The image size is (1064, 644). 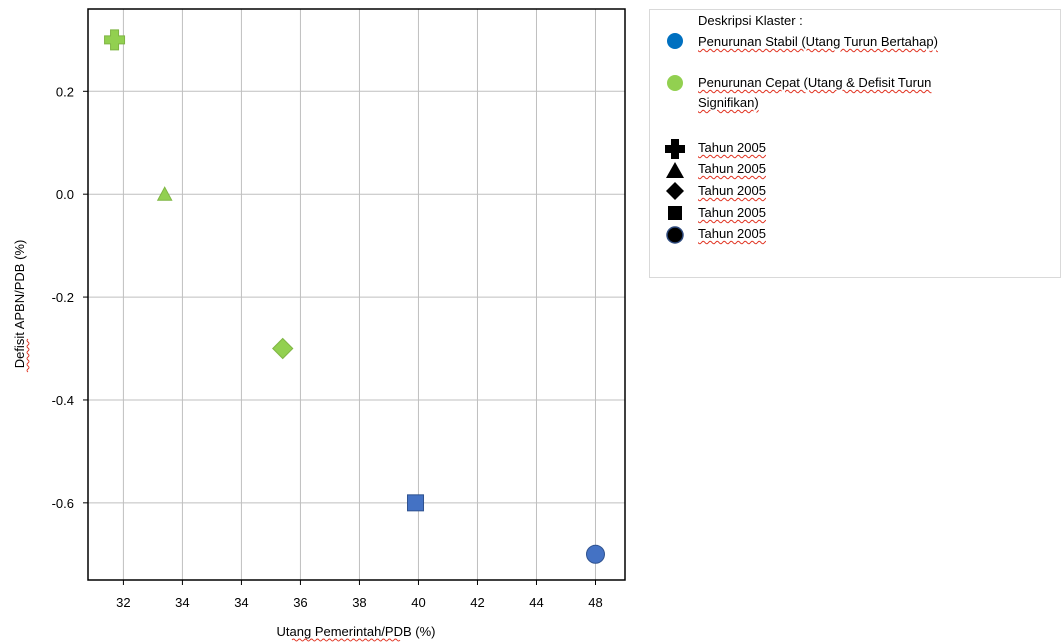 What do you see at coordinates (815, 82) in the screenshot?
I see `legend-cluster-fast-label-line1: Penurunan Cepat (Utang & Defisit Turun` at bounding box center [815, 82].